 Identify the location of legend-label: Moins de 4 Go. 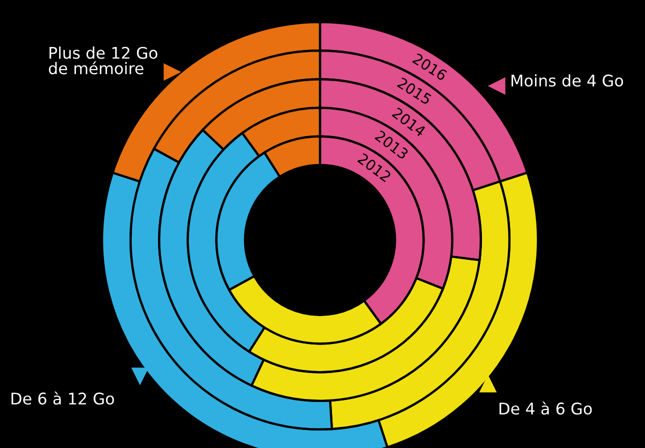
(568, 80).